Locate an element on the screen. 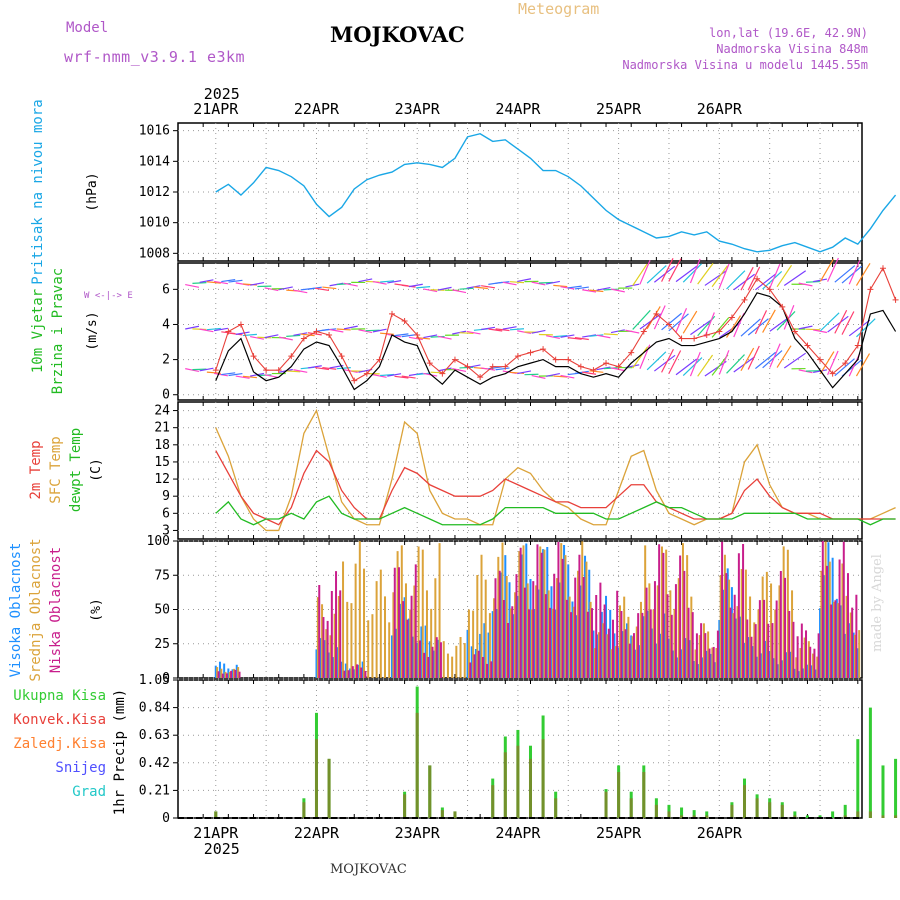 This screenshot has width=900, height=900. day-label-bottom: 26APR is located at coordinates (720, 833).